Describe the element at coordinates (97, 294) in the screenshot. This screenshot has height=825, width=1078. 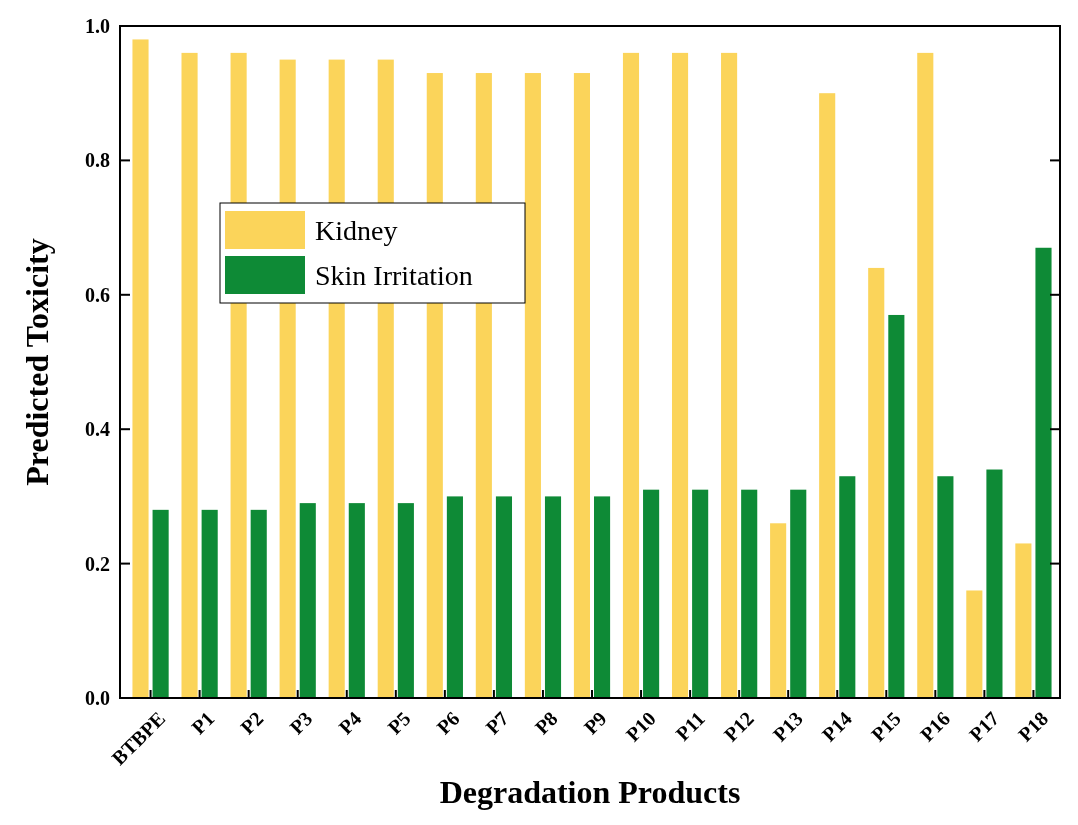
I see `y-tick-label: 0.6` at that location.